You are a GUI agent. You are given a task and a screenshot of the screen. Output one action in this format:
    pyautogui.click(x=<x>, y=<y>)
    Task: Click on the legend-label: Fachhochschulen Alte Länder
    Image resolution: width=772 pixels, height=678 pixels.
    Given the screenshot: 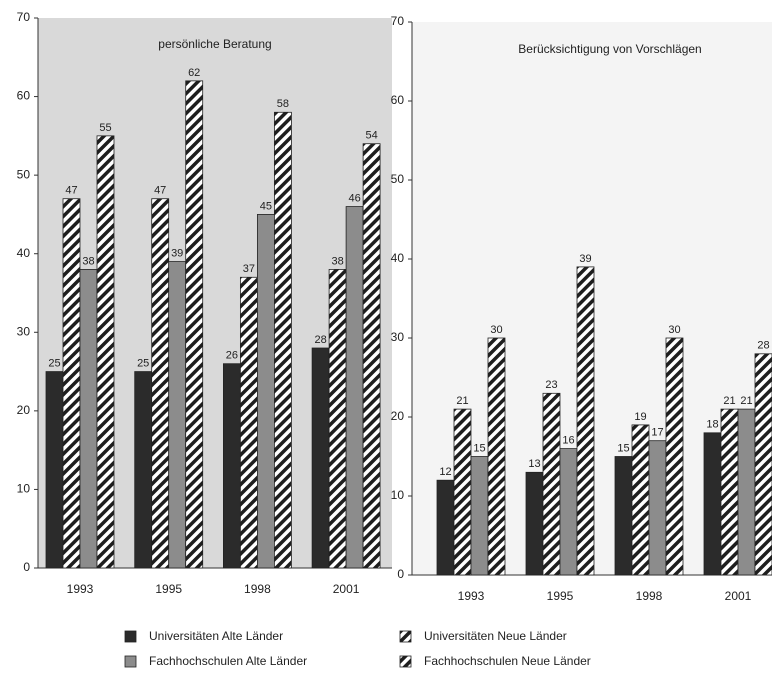 What is the action you would take?
    pyautogui.click(x=228, y=661)
    